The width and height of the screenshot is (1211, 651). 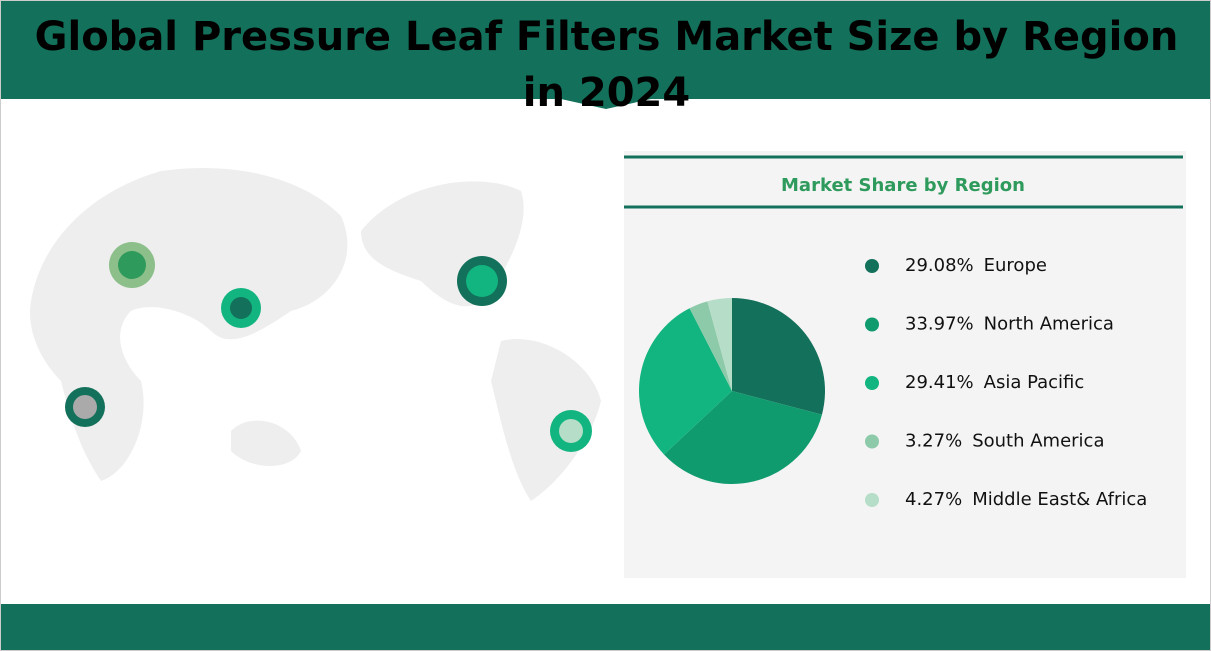 I want to click on legend-value: 4.27%, so click(x=933, y=499).